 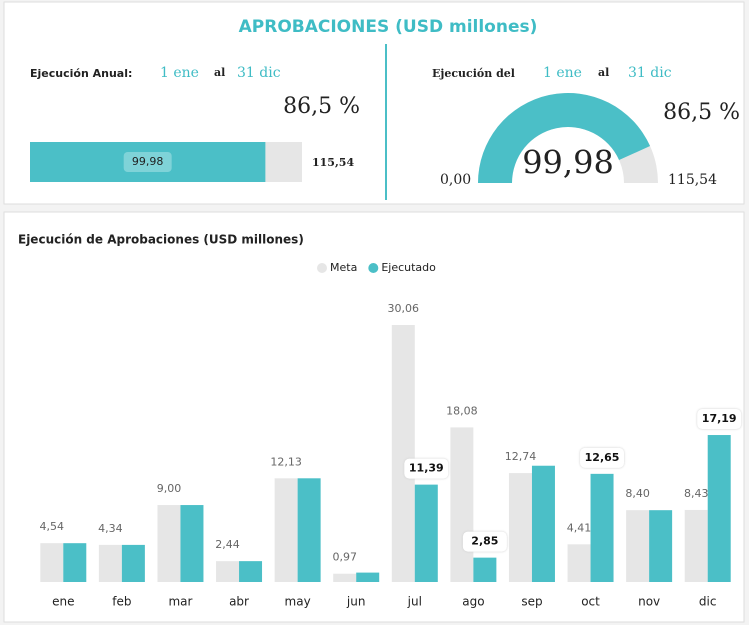 I want to click on period-sep: al, so click(x=603, y=72).